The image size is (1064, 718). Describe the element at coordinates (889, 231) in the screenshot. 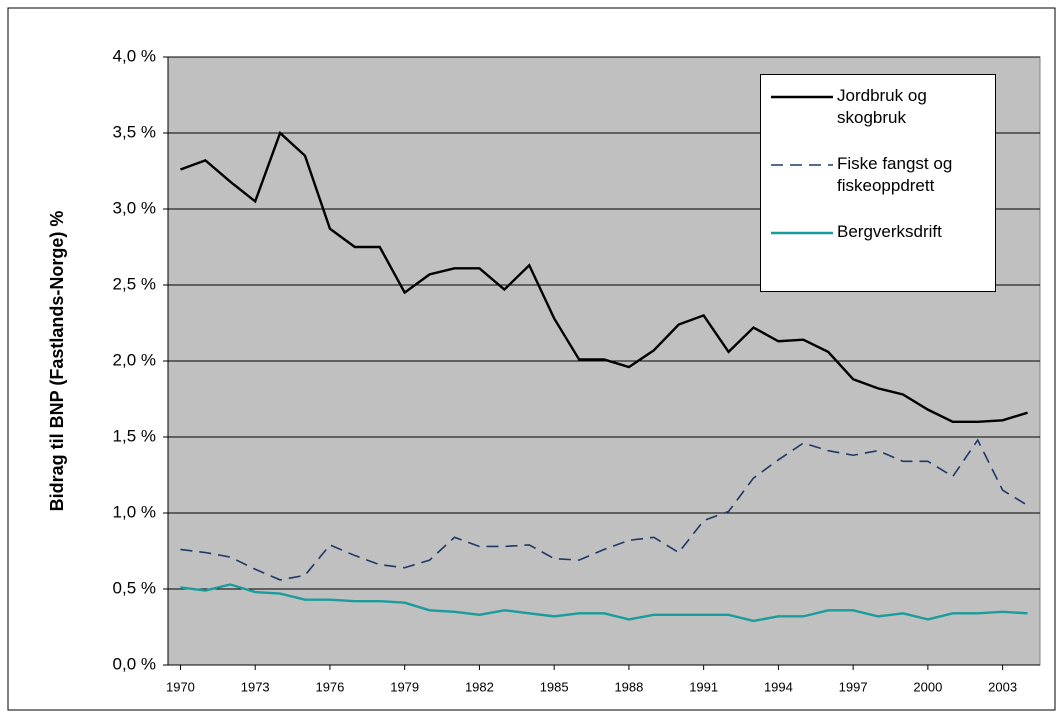

I see `legend-label: Bergverksdrift` at that location.